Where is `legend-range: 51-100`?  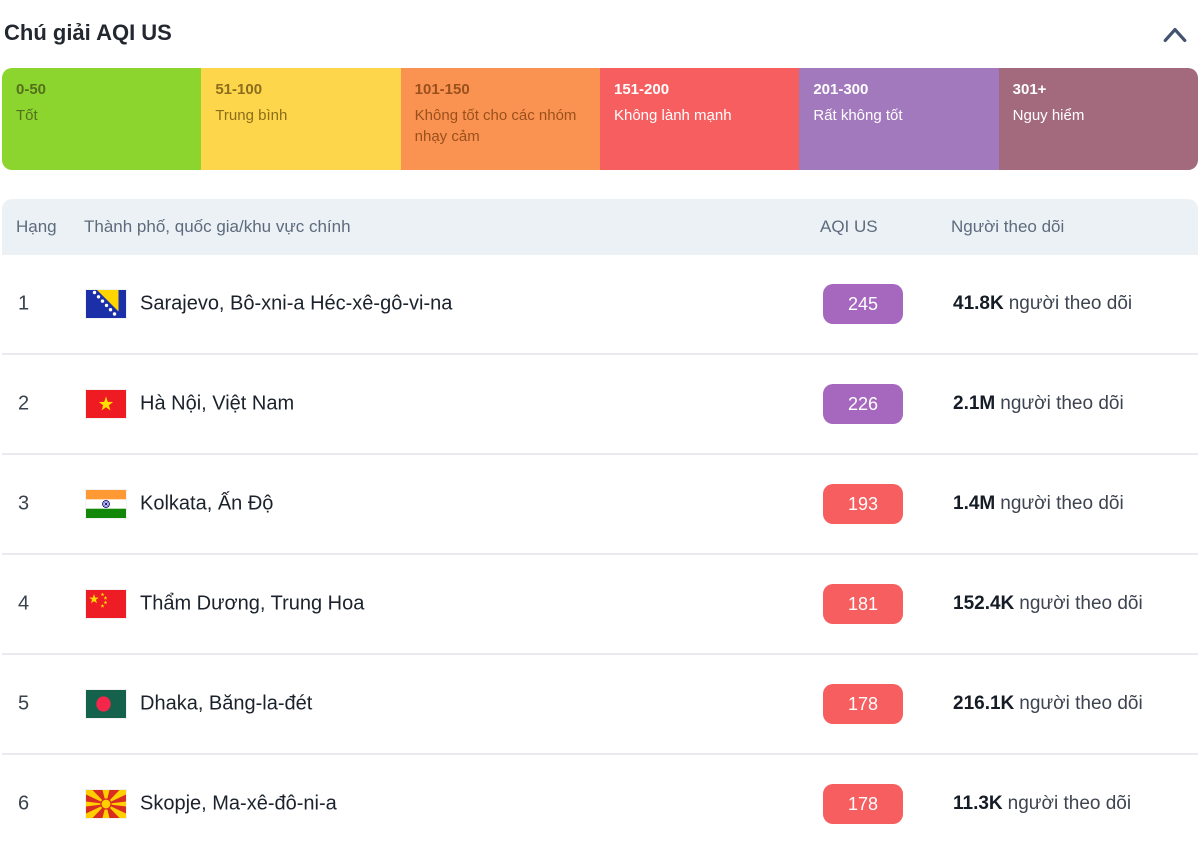 legend-range: 51-100 is located at coordinates (239, 89).